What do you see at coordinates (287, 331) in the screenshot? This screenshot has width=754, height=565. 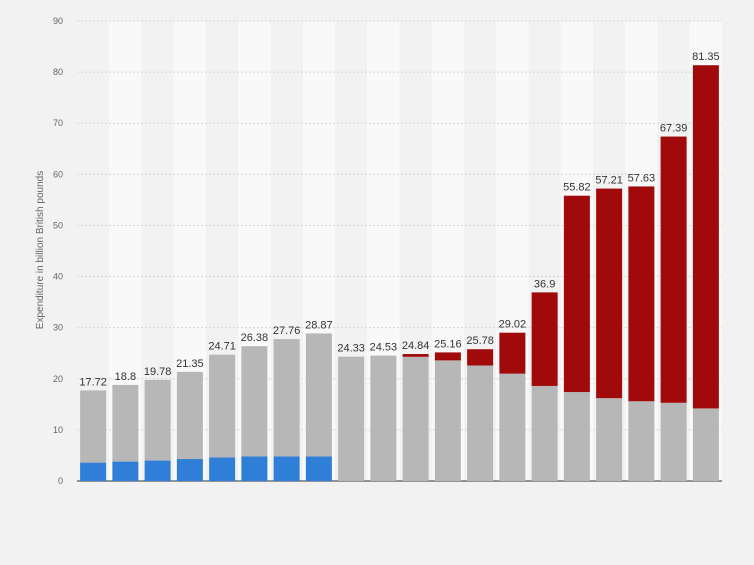 I see `data-label: 27.76` at bounding box center [287, 331].